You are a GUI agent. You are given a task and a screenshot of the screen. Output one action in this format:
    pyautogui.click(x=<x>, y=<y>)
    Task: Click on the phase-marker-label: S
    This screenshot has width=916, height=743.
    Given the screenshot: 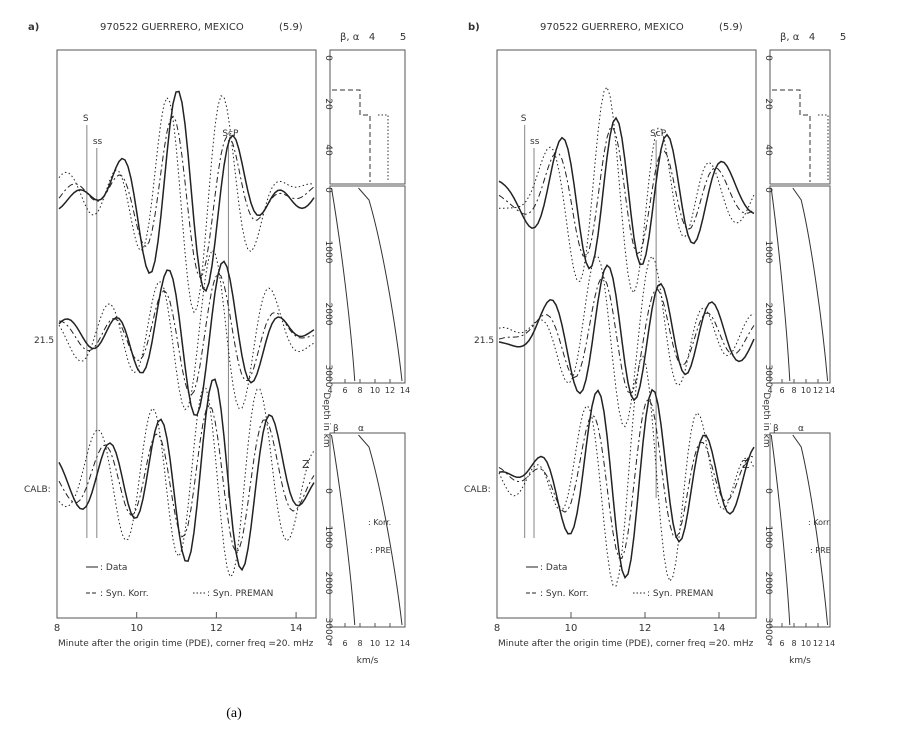 What is the action you would take?
    pyautogui.click(x=86, y=119)
    